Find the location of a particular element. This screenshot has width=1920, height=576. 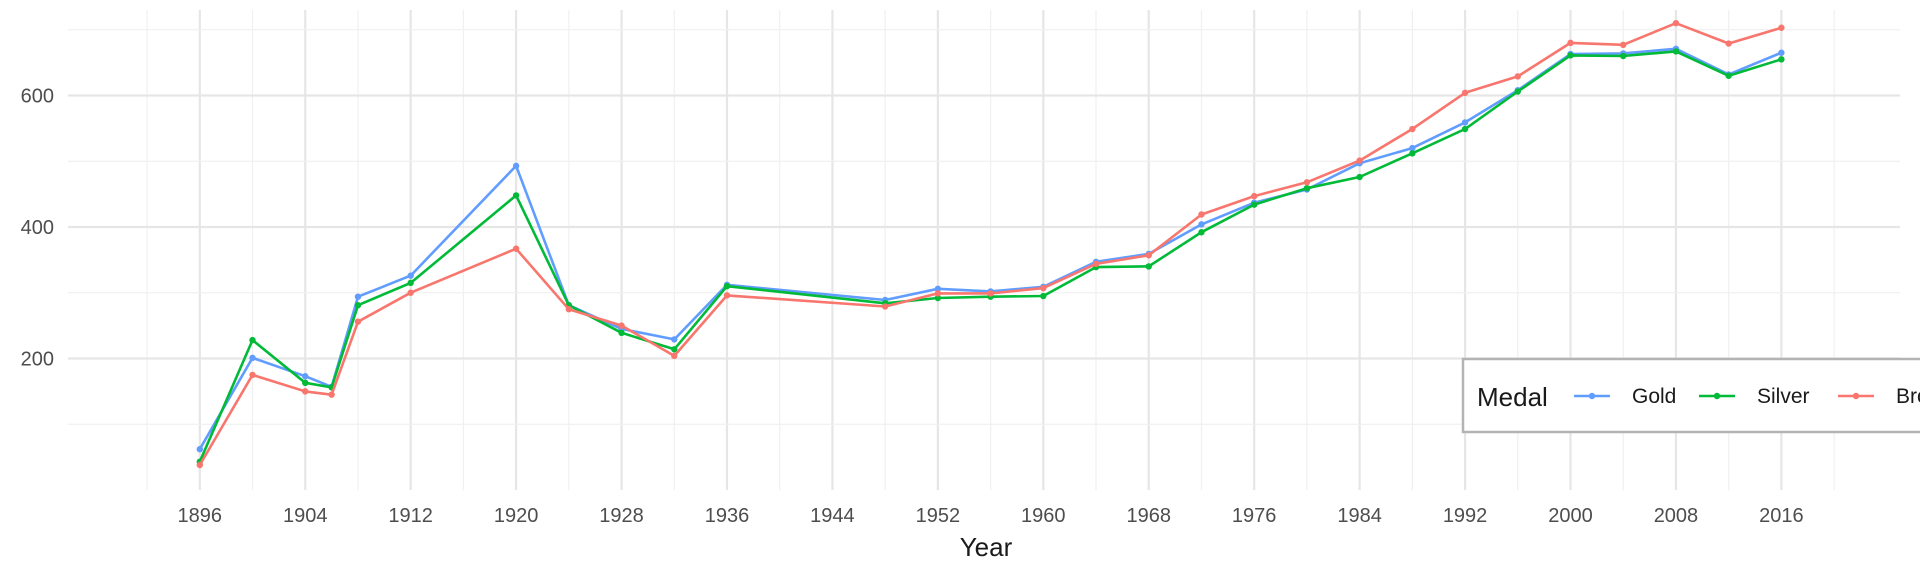

legend: Medal Gold Silver Bronze is located at coordinates (1690, 395).